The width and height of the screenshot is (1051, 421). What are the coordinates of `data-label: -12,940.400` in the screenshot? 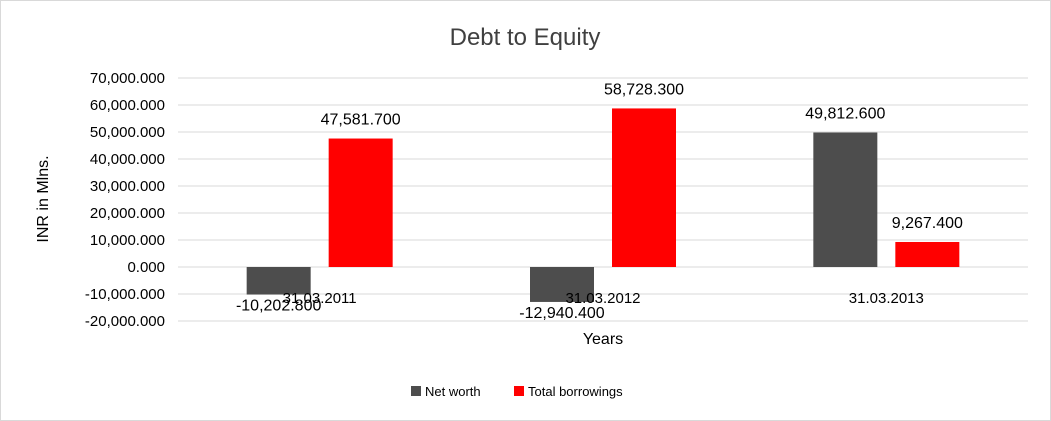 It's located at (562, 313).